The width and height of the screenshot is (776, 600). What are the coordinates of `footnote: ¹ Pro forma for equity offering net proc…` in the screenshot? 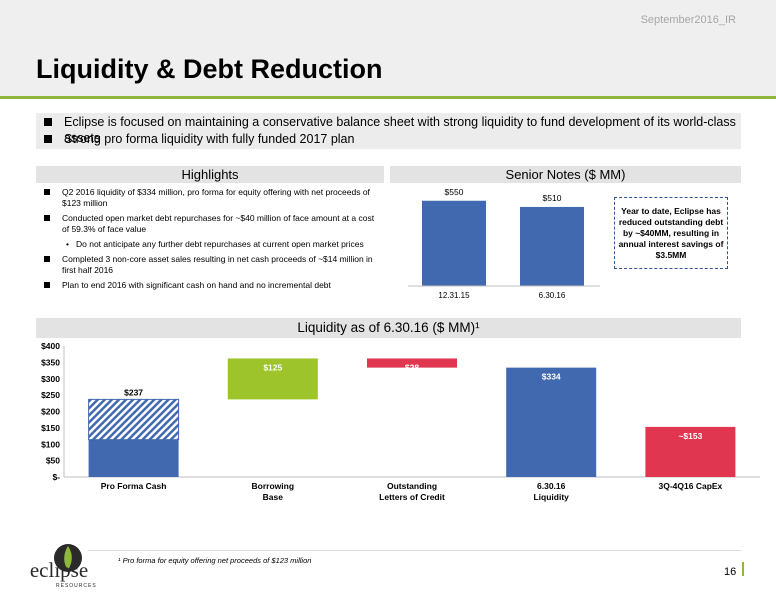 It's located at (215, 560).